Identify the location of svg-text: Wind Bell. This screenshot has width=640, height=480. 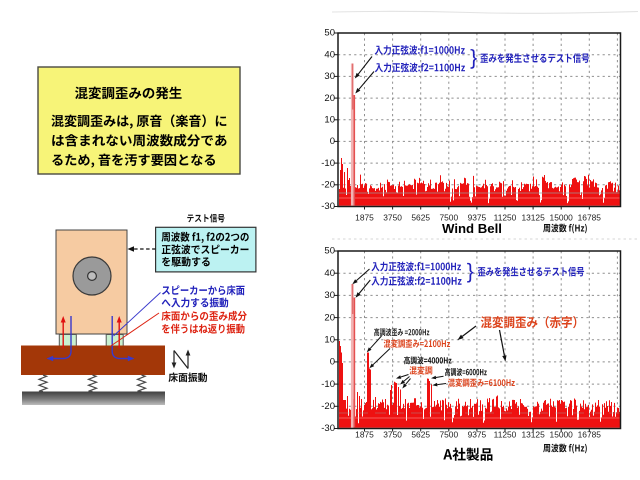
(472, 228).